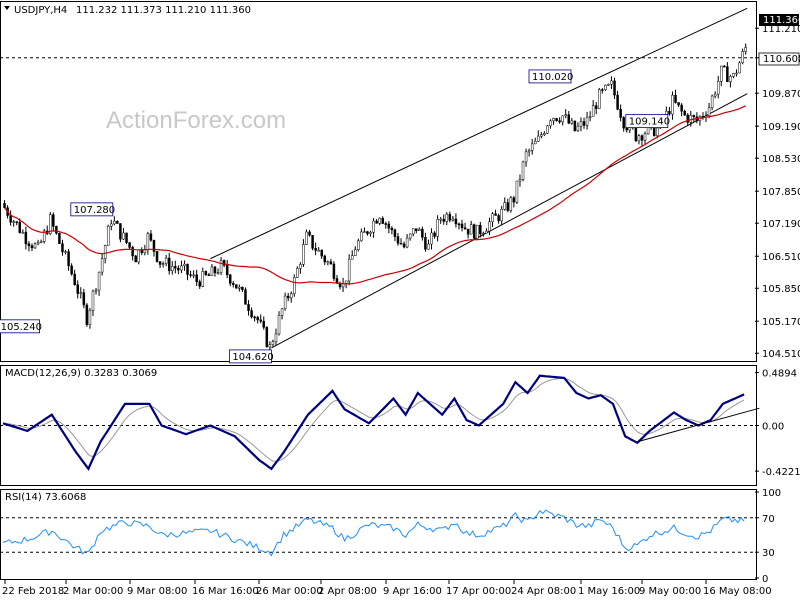 The height and width of the screenshot is (600, 800). What do you see at coordinates (698, 425) in the screenshot?
I see `macd-trendline` at bounding box center [698, 425].